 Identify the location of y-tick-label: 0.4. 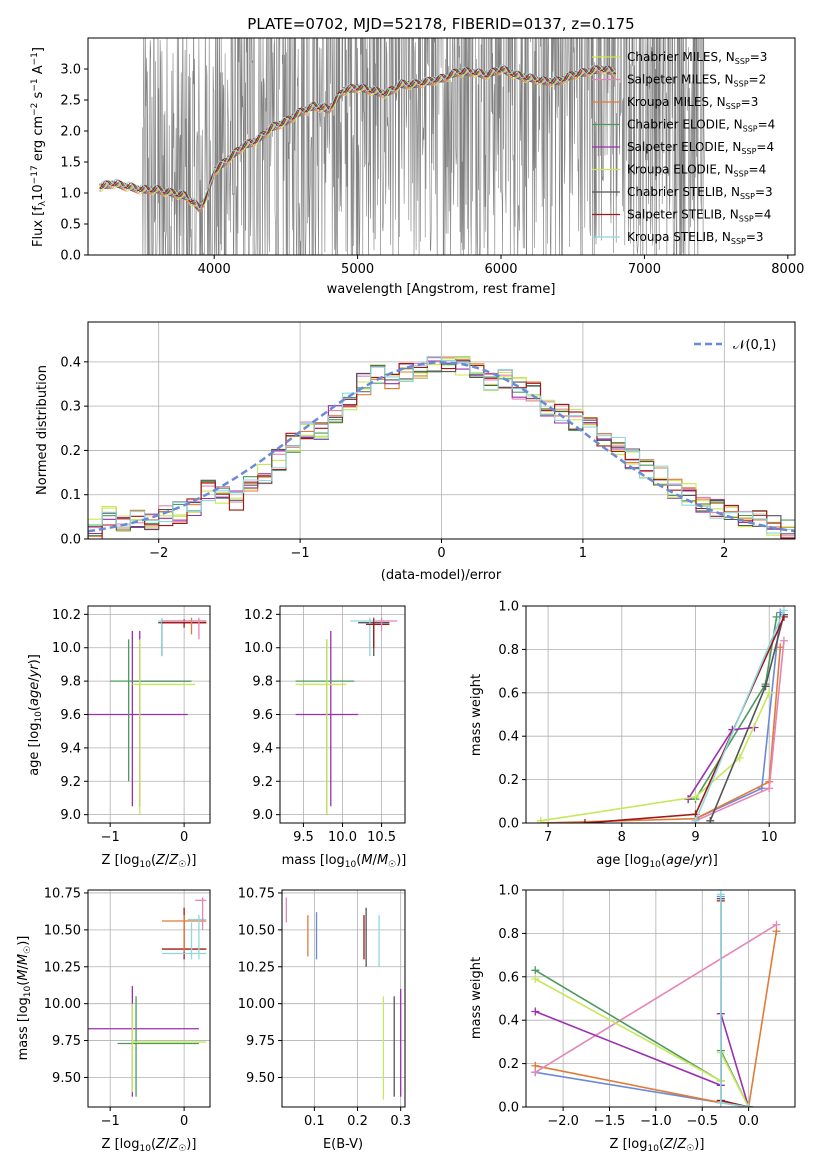
(508, 737).